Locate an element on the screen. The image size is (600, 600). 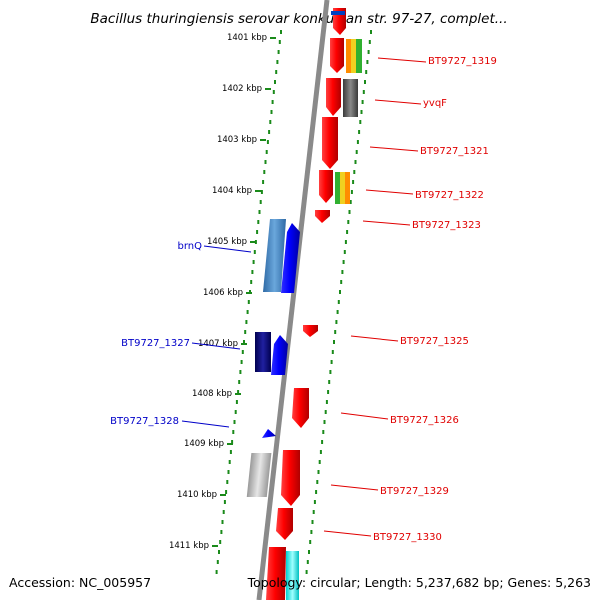
gene-label-bt9727-1329: BT9727_1329 is located at coordinates (414, 491).